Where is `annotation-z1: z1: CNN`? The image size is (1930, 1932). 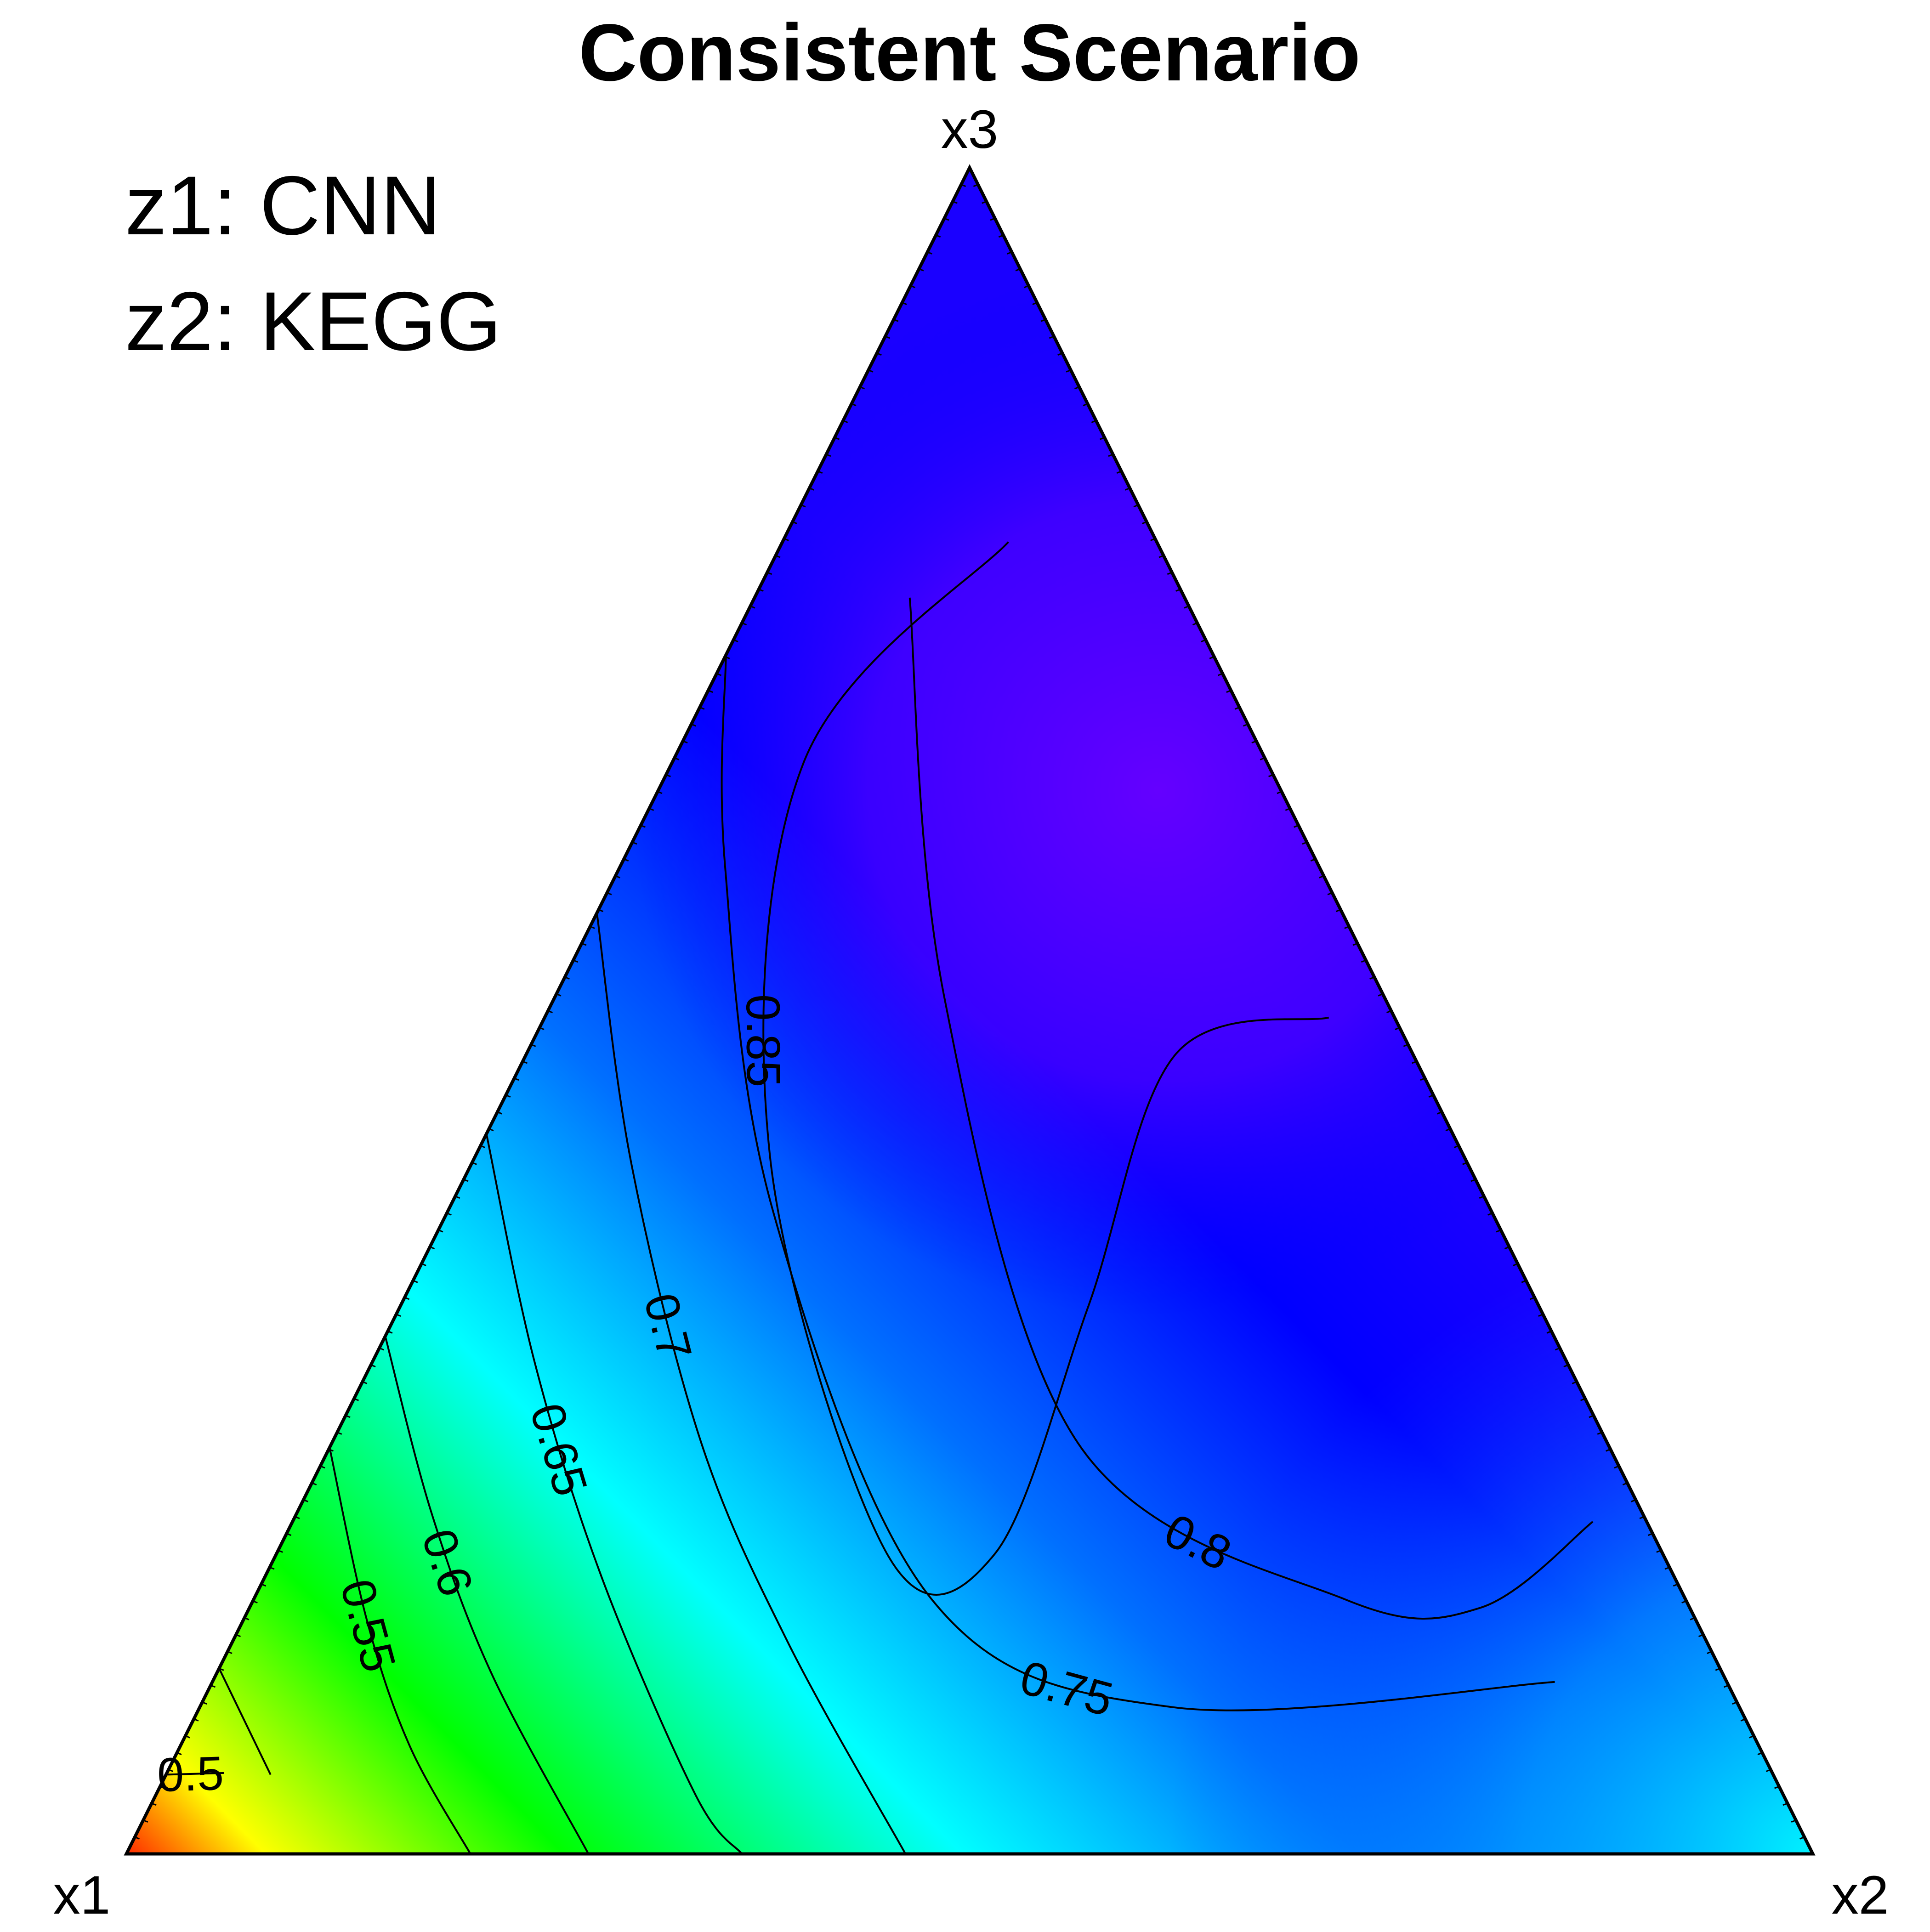
annotation-z1: z1: CNN is located at coordinates (283, 205).